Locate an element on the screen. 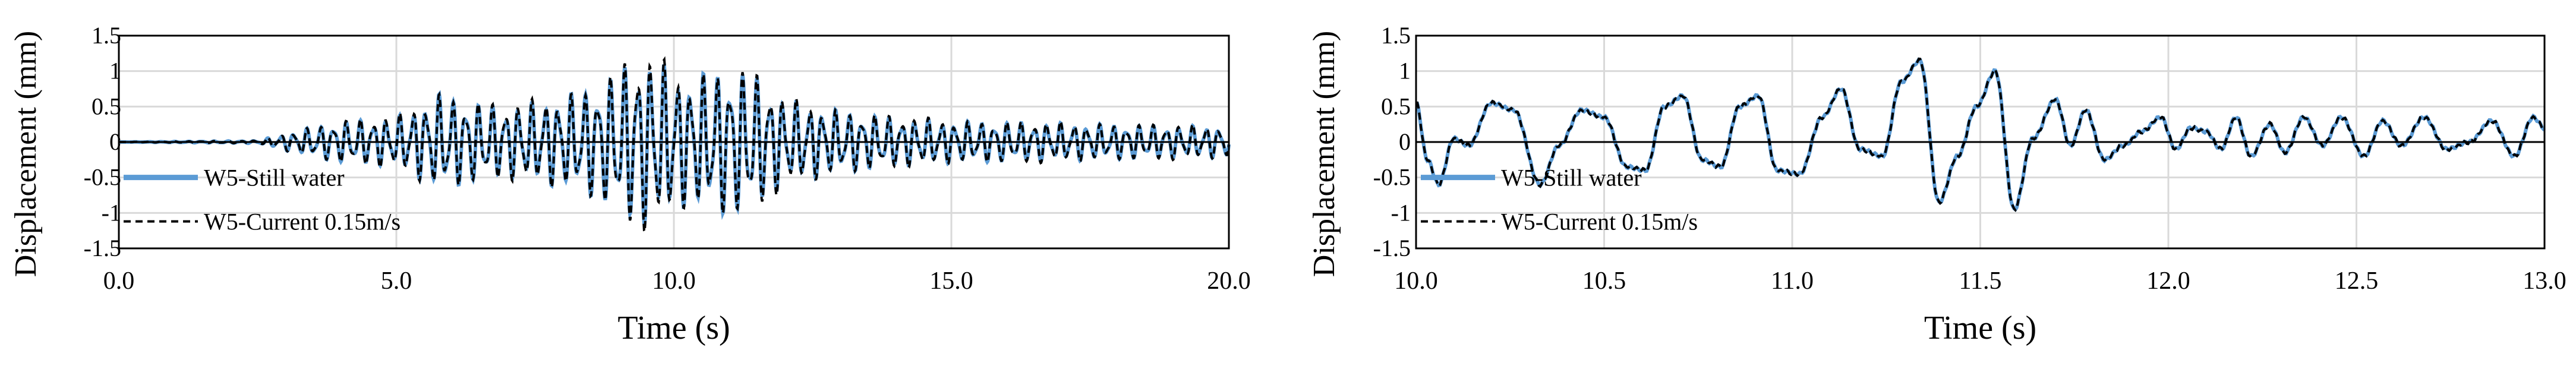 The image size is (2576, 369). x-tick-labels: 10.0 10.5 11.0 11.5 12.0 12.5 13.0 is located at coordinates (1980, 281).